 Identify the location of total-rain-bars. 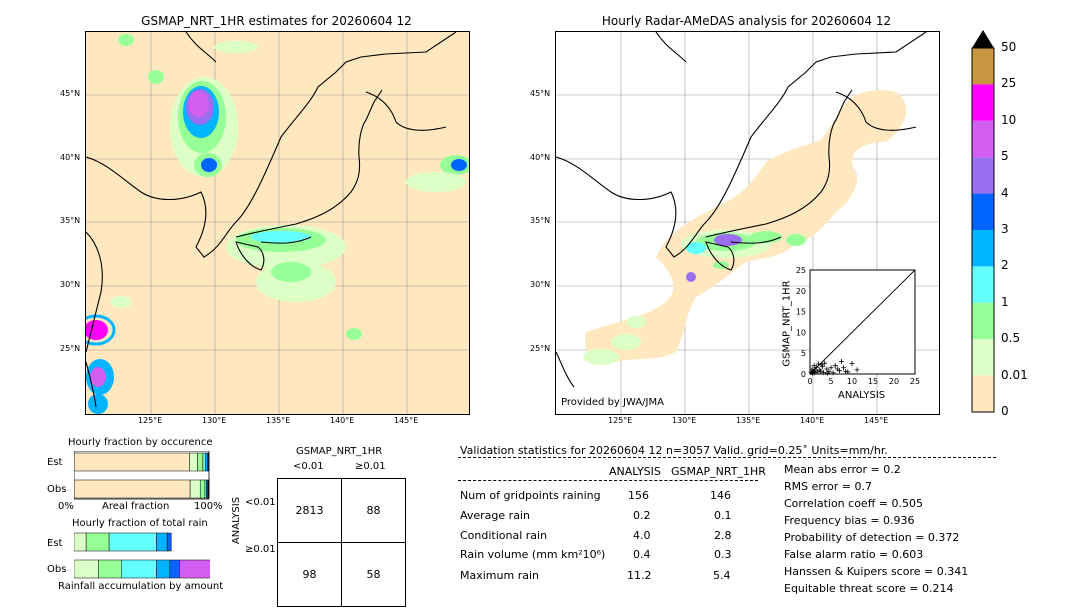
(142, 555).